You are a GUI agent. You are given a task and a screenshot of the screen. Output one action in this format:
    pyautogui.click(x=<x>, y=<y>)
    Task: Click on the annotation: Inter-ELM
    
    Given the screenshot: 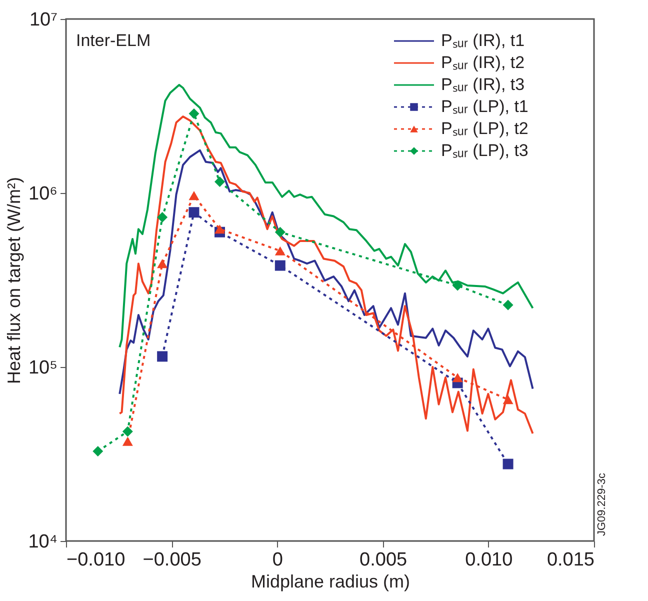 What is the action you would take?
    pyautogui.click(x=113, y=40)
    